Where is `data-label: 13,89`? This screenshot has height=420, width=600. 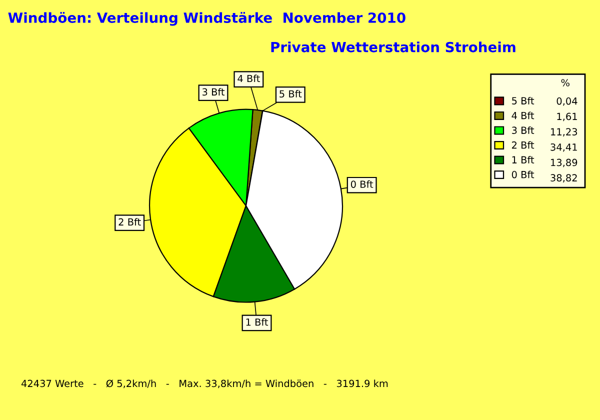 data-label: 13,89 is located at coordinates (564, 163).